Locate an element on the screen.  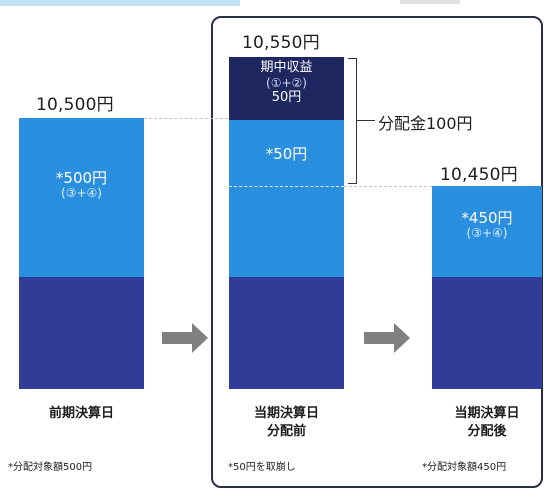
distribution-bracket is located at coordinates (352, 121).